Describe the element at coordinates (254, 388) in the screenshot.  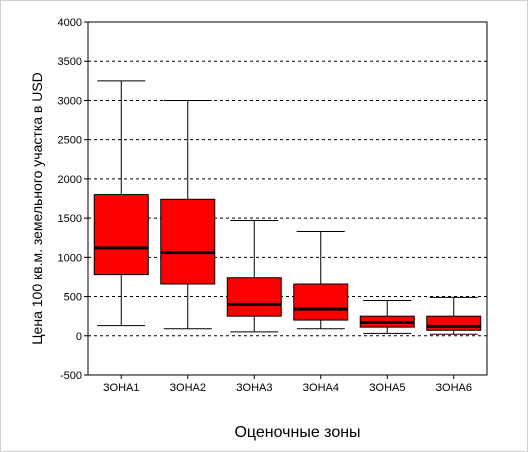
I see `x-tick-label: ЗОНА3` at that location.